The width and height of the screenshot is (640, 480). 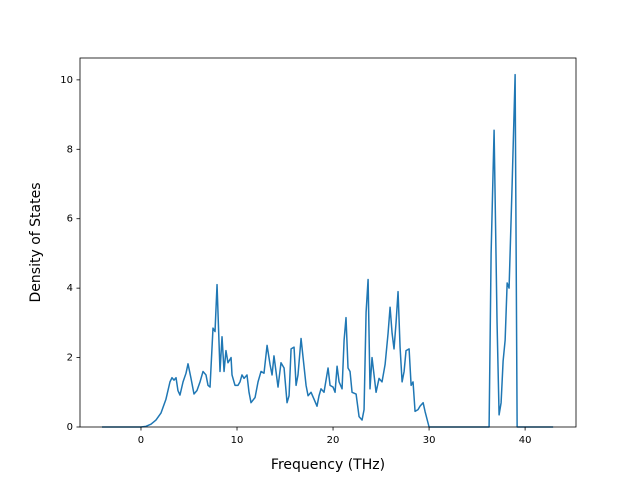 I want to click on x-tick-label: 10, so click(x=237, y=440).